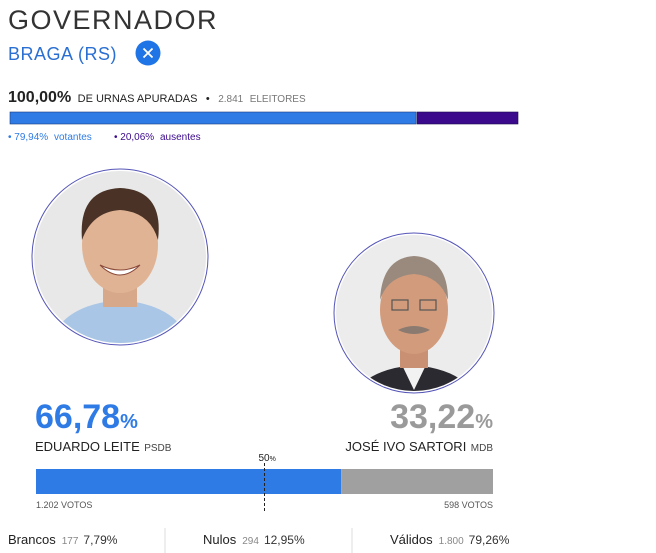 This screenshot has height=553, width=656. I want to click on candidate-1-percent: 66,78%, so click(86, 417).